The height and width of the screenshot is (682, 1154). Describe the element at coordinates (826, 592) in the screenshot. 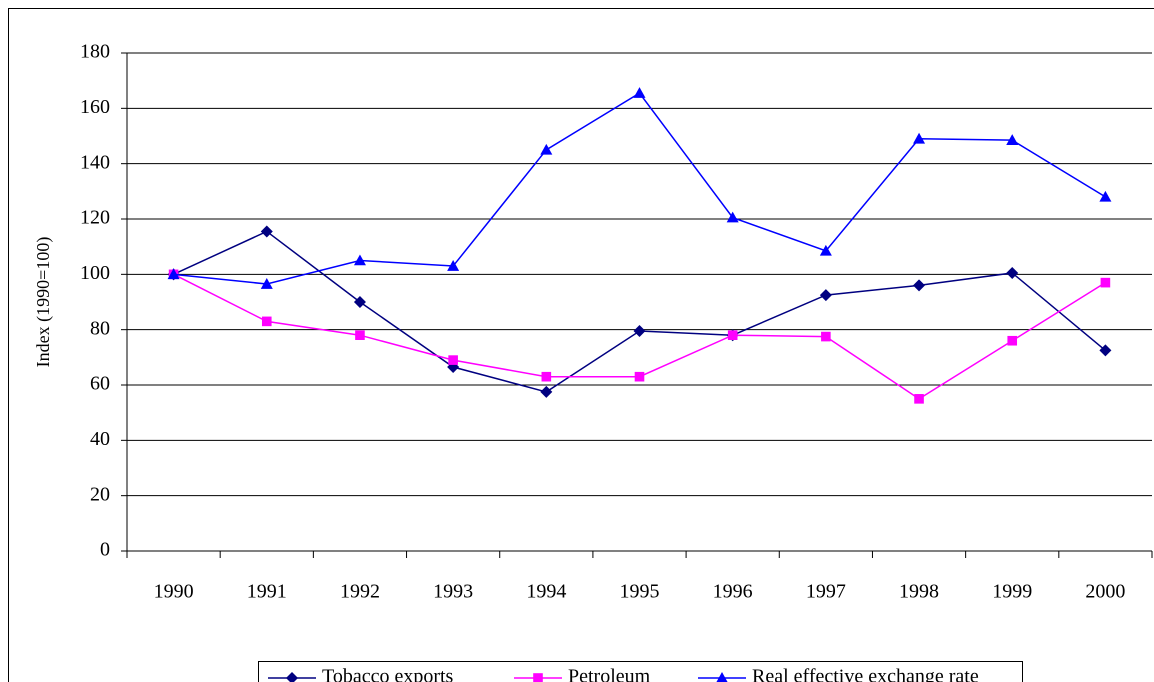

I see `x-tick-label: 1997` at that location.